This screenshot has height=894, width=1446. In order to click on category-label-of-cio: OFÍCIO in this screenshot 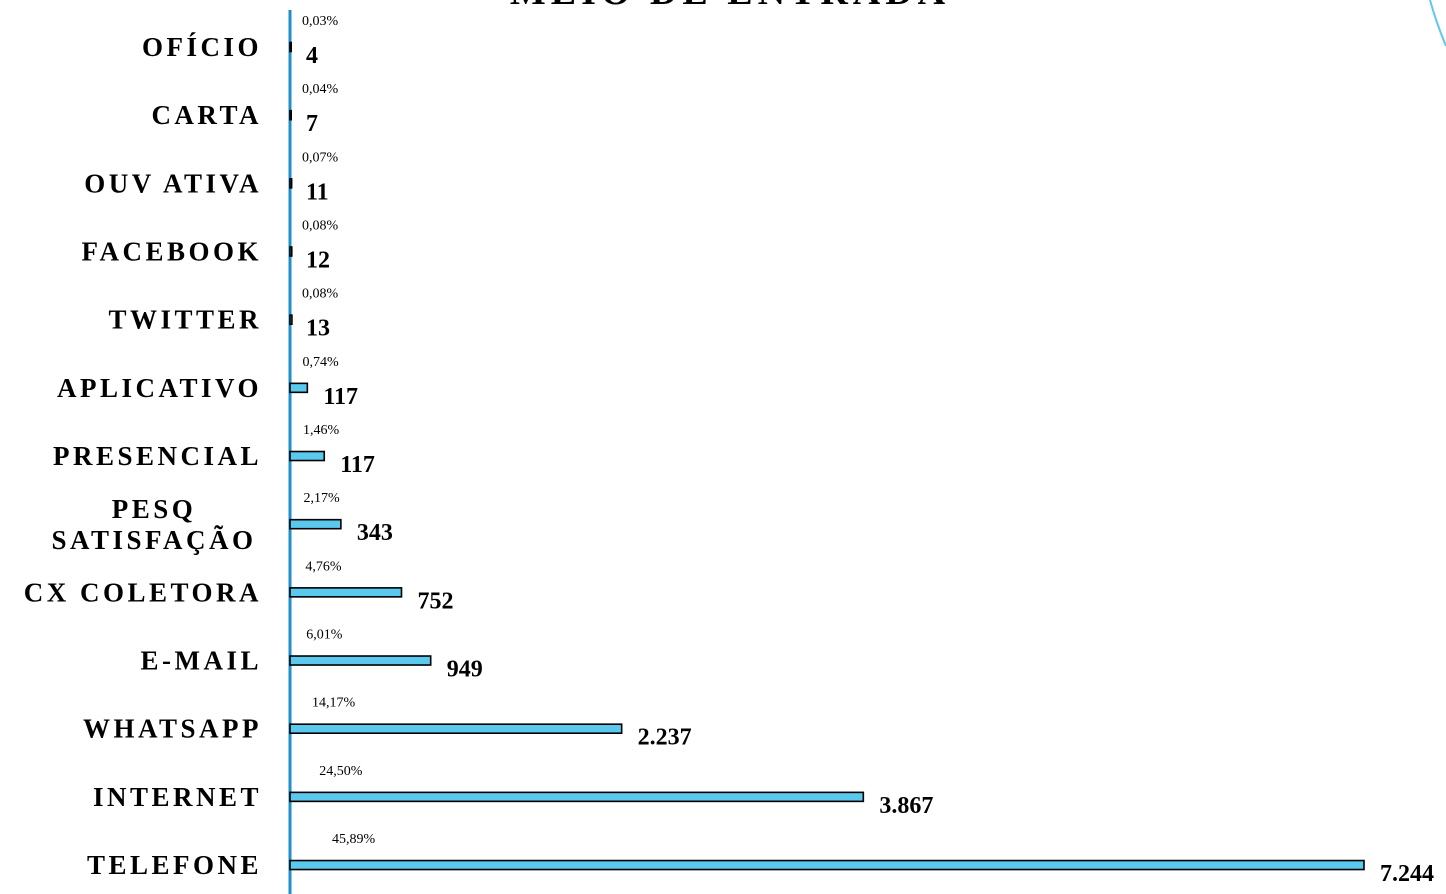, I will do `click(202, 47)`.